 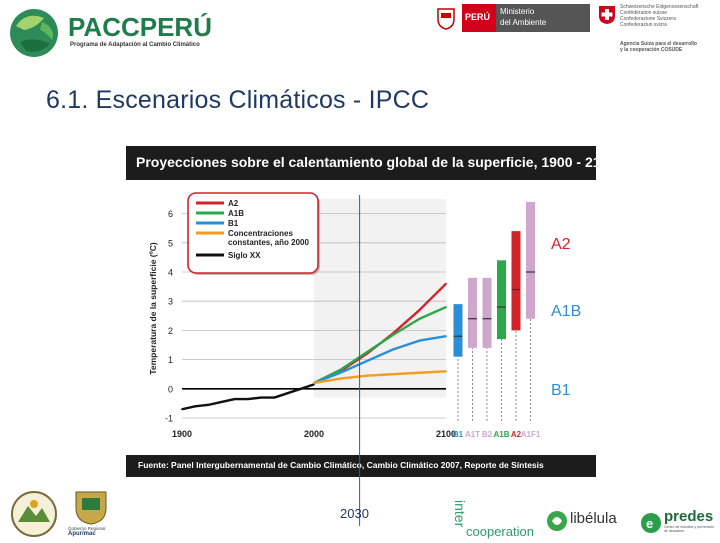 What do you see at coordinates (268, 242) in the screenshot?
I see `legend-label: constantes, año 2000` at bounding box center [268, 242].